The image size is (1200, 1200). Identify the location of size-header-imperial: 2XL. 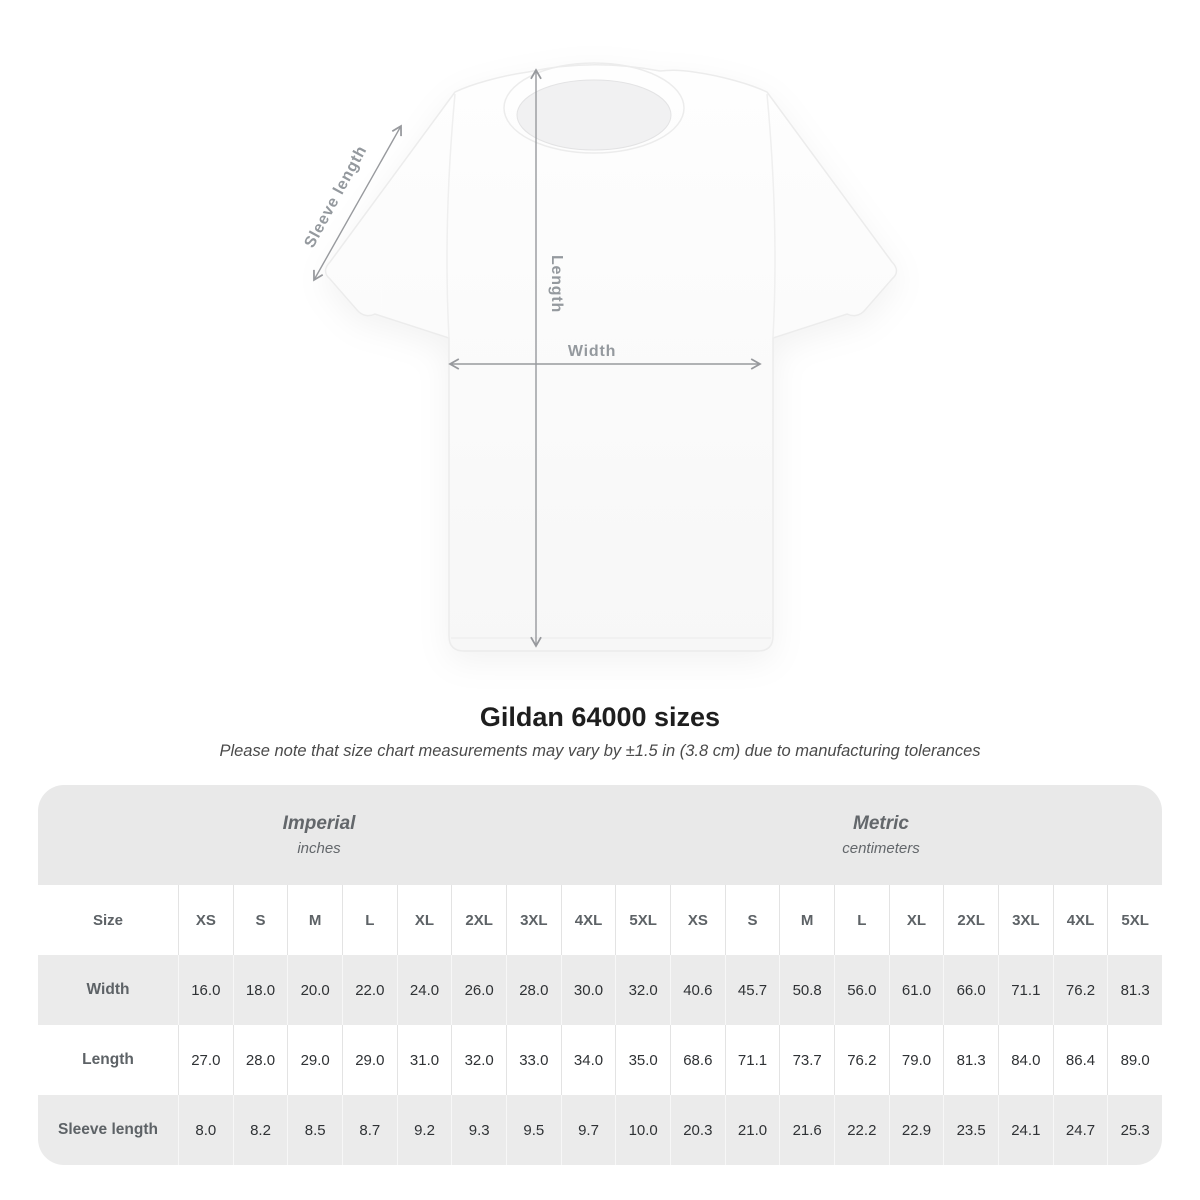
(478, 920).